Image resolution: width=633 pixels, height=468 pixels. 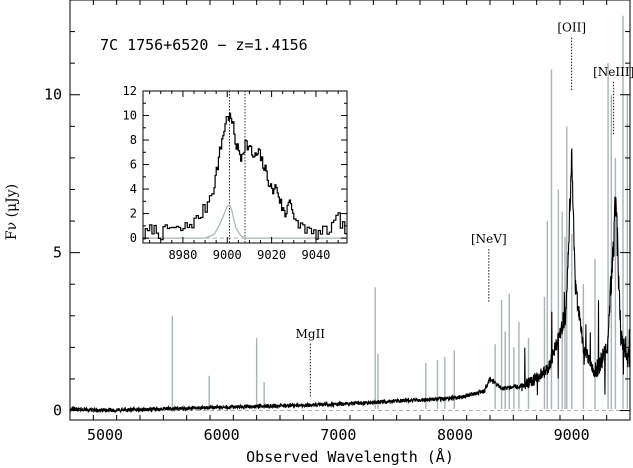 I want to click on inset-y-tick-label: 4, so click(x=133, y=189).